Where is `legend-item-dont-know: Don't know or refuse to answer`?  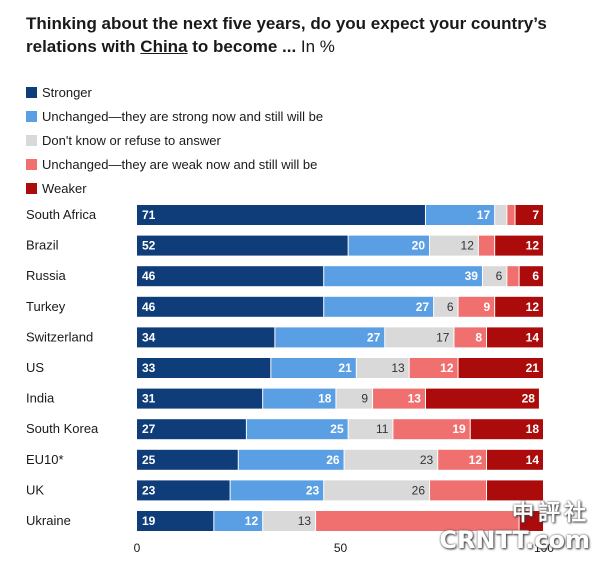
legend-item-dont-know: Don't know or refuse to answer is located at coordinates (174, 140).